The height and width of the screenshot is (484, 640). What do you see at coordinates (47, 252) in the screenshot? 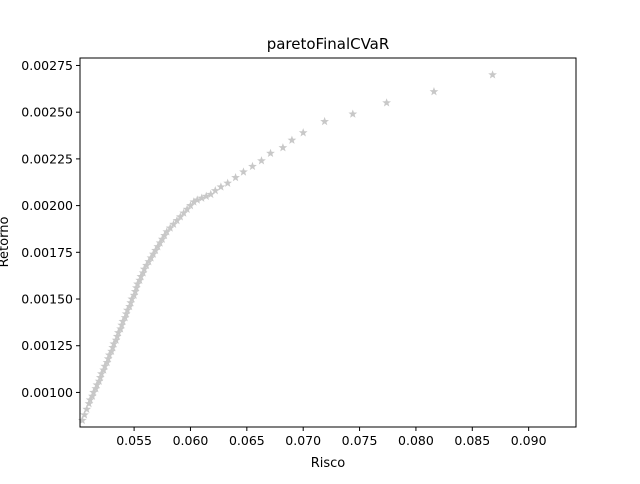
I see `y-tick-label: 0.00175` at bounding box center [47, 252].